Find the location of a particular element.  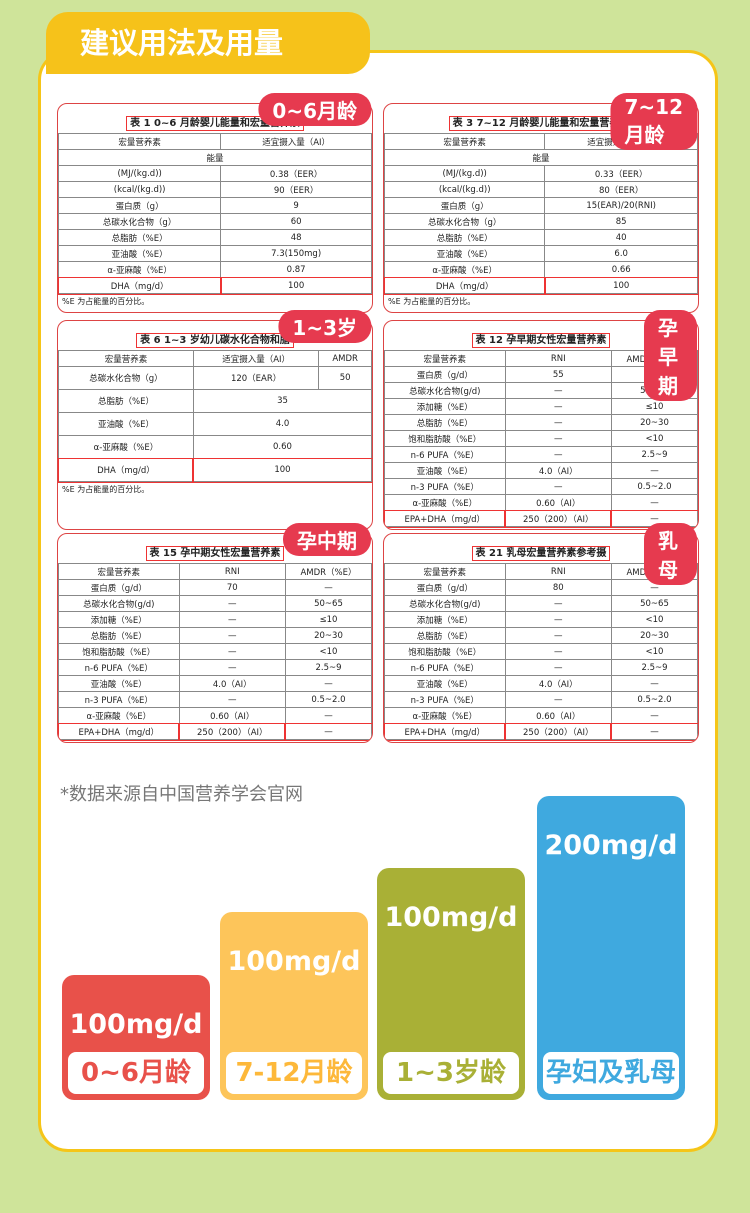

caption-text: 表 21 乳母宏量营养素参考摄 is located at coordinates (541, 553).